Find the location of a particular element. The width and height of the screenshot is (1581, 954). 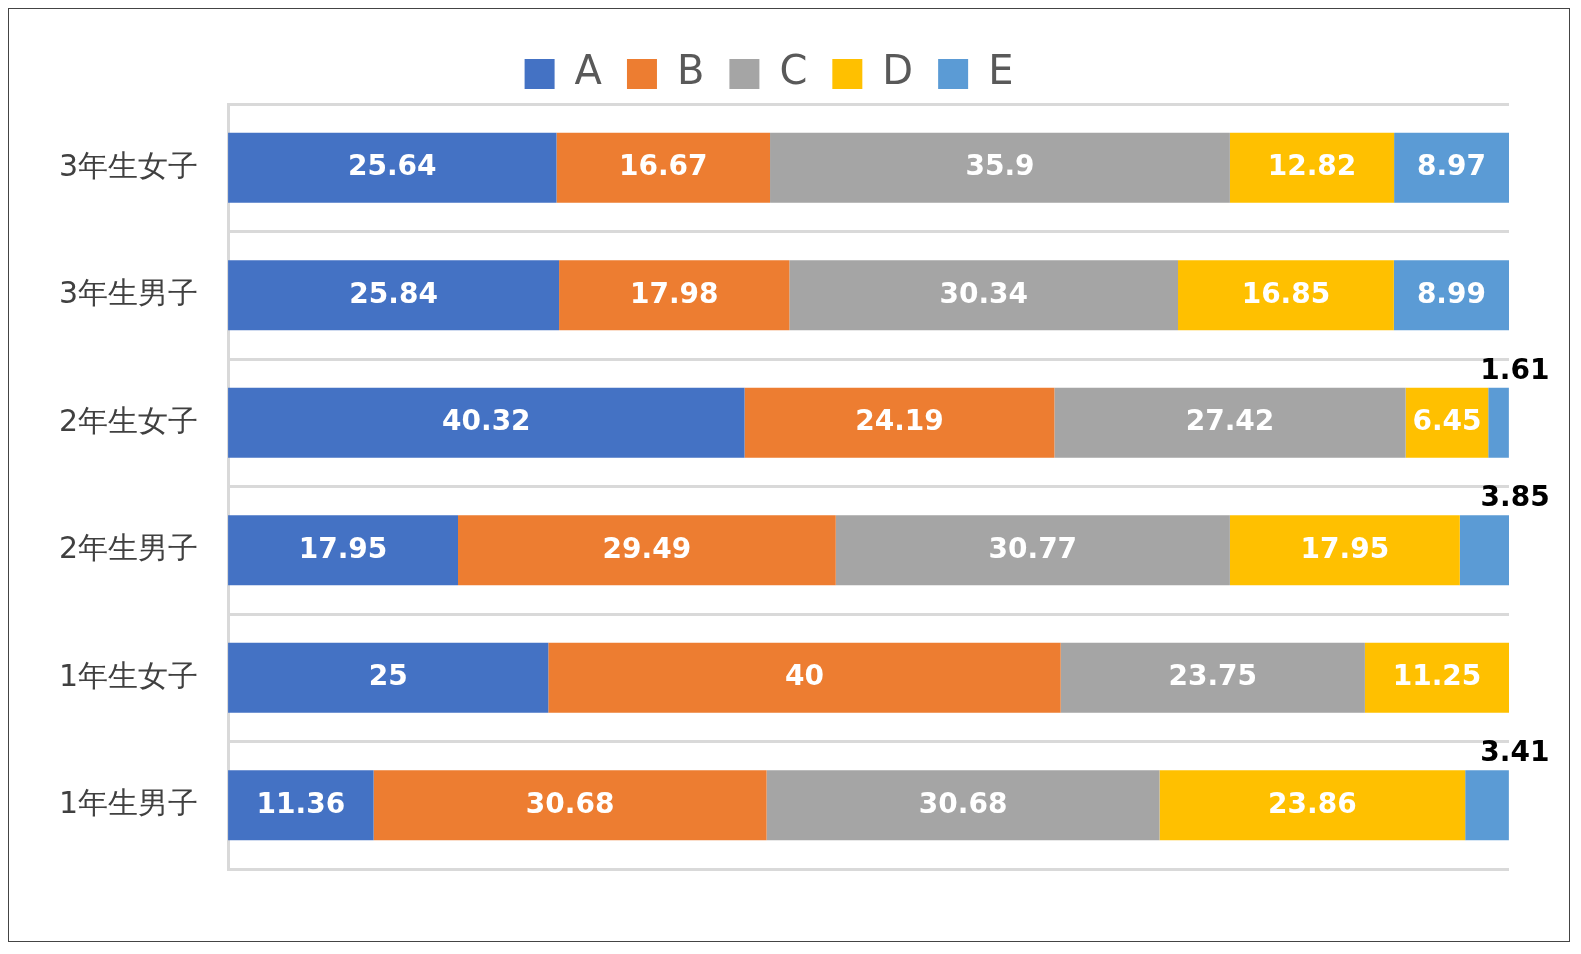

data-label: 11.36 is located at coordinates (301, 803).